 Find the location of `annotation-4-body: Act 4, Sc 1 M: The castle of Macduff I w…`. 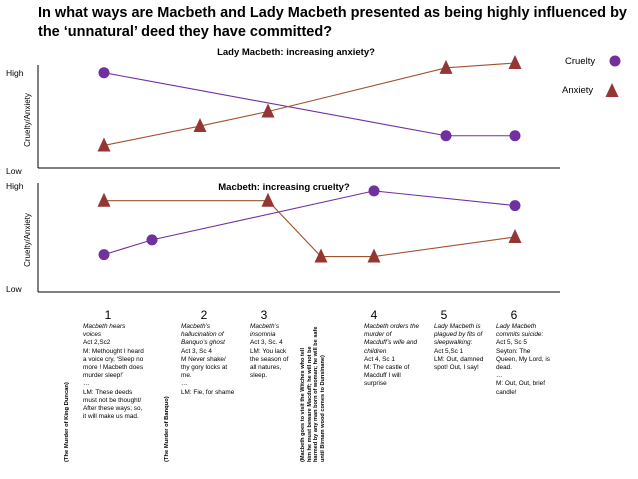

annotation-4-body: Act 4, Sc 1 M: The castle of Macduff I w… is located at coordinates (387, 371).